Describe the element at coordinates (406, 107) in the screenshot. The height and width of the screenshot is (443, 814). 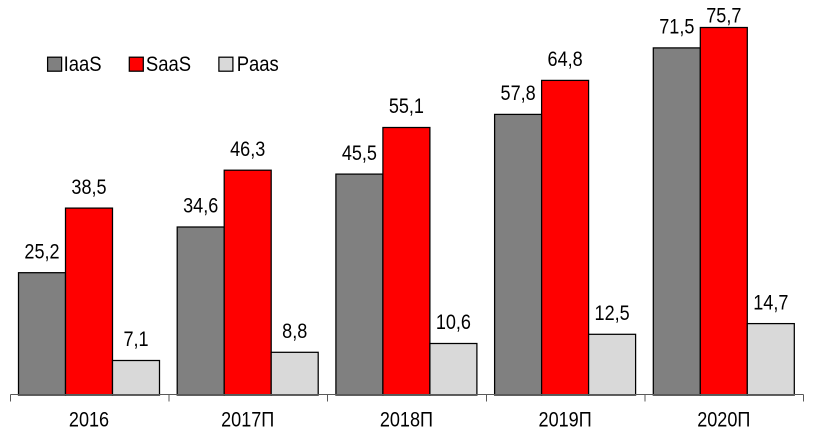
I see `svg-text: 55,1` at that location.